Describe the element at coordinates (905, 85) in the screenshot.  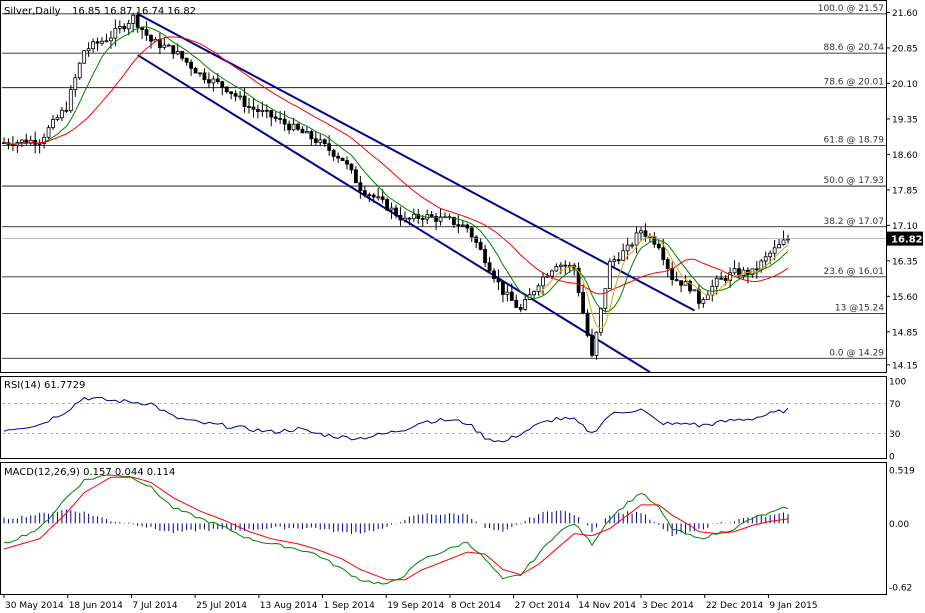
I see `price-tick-label-2: 20.10` at that location.